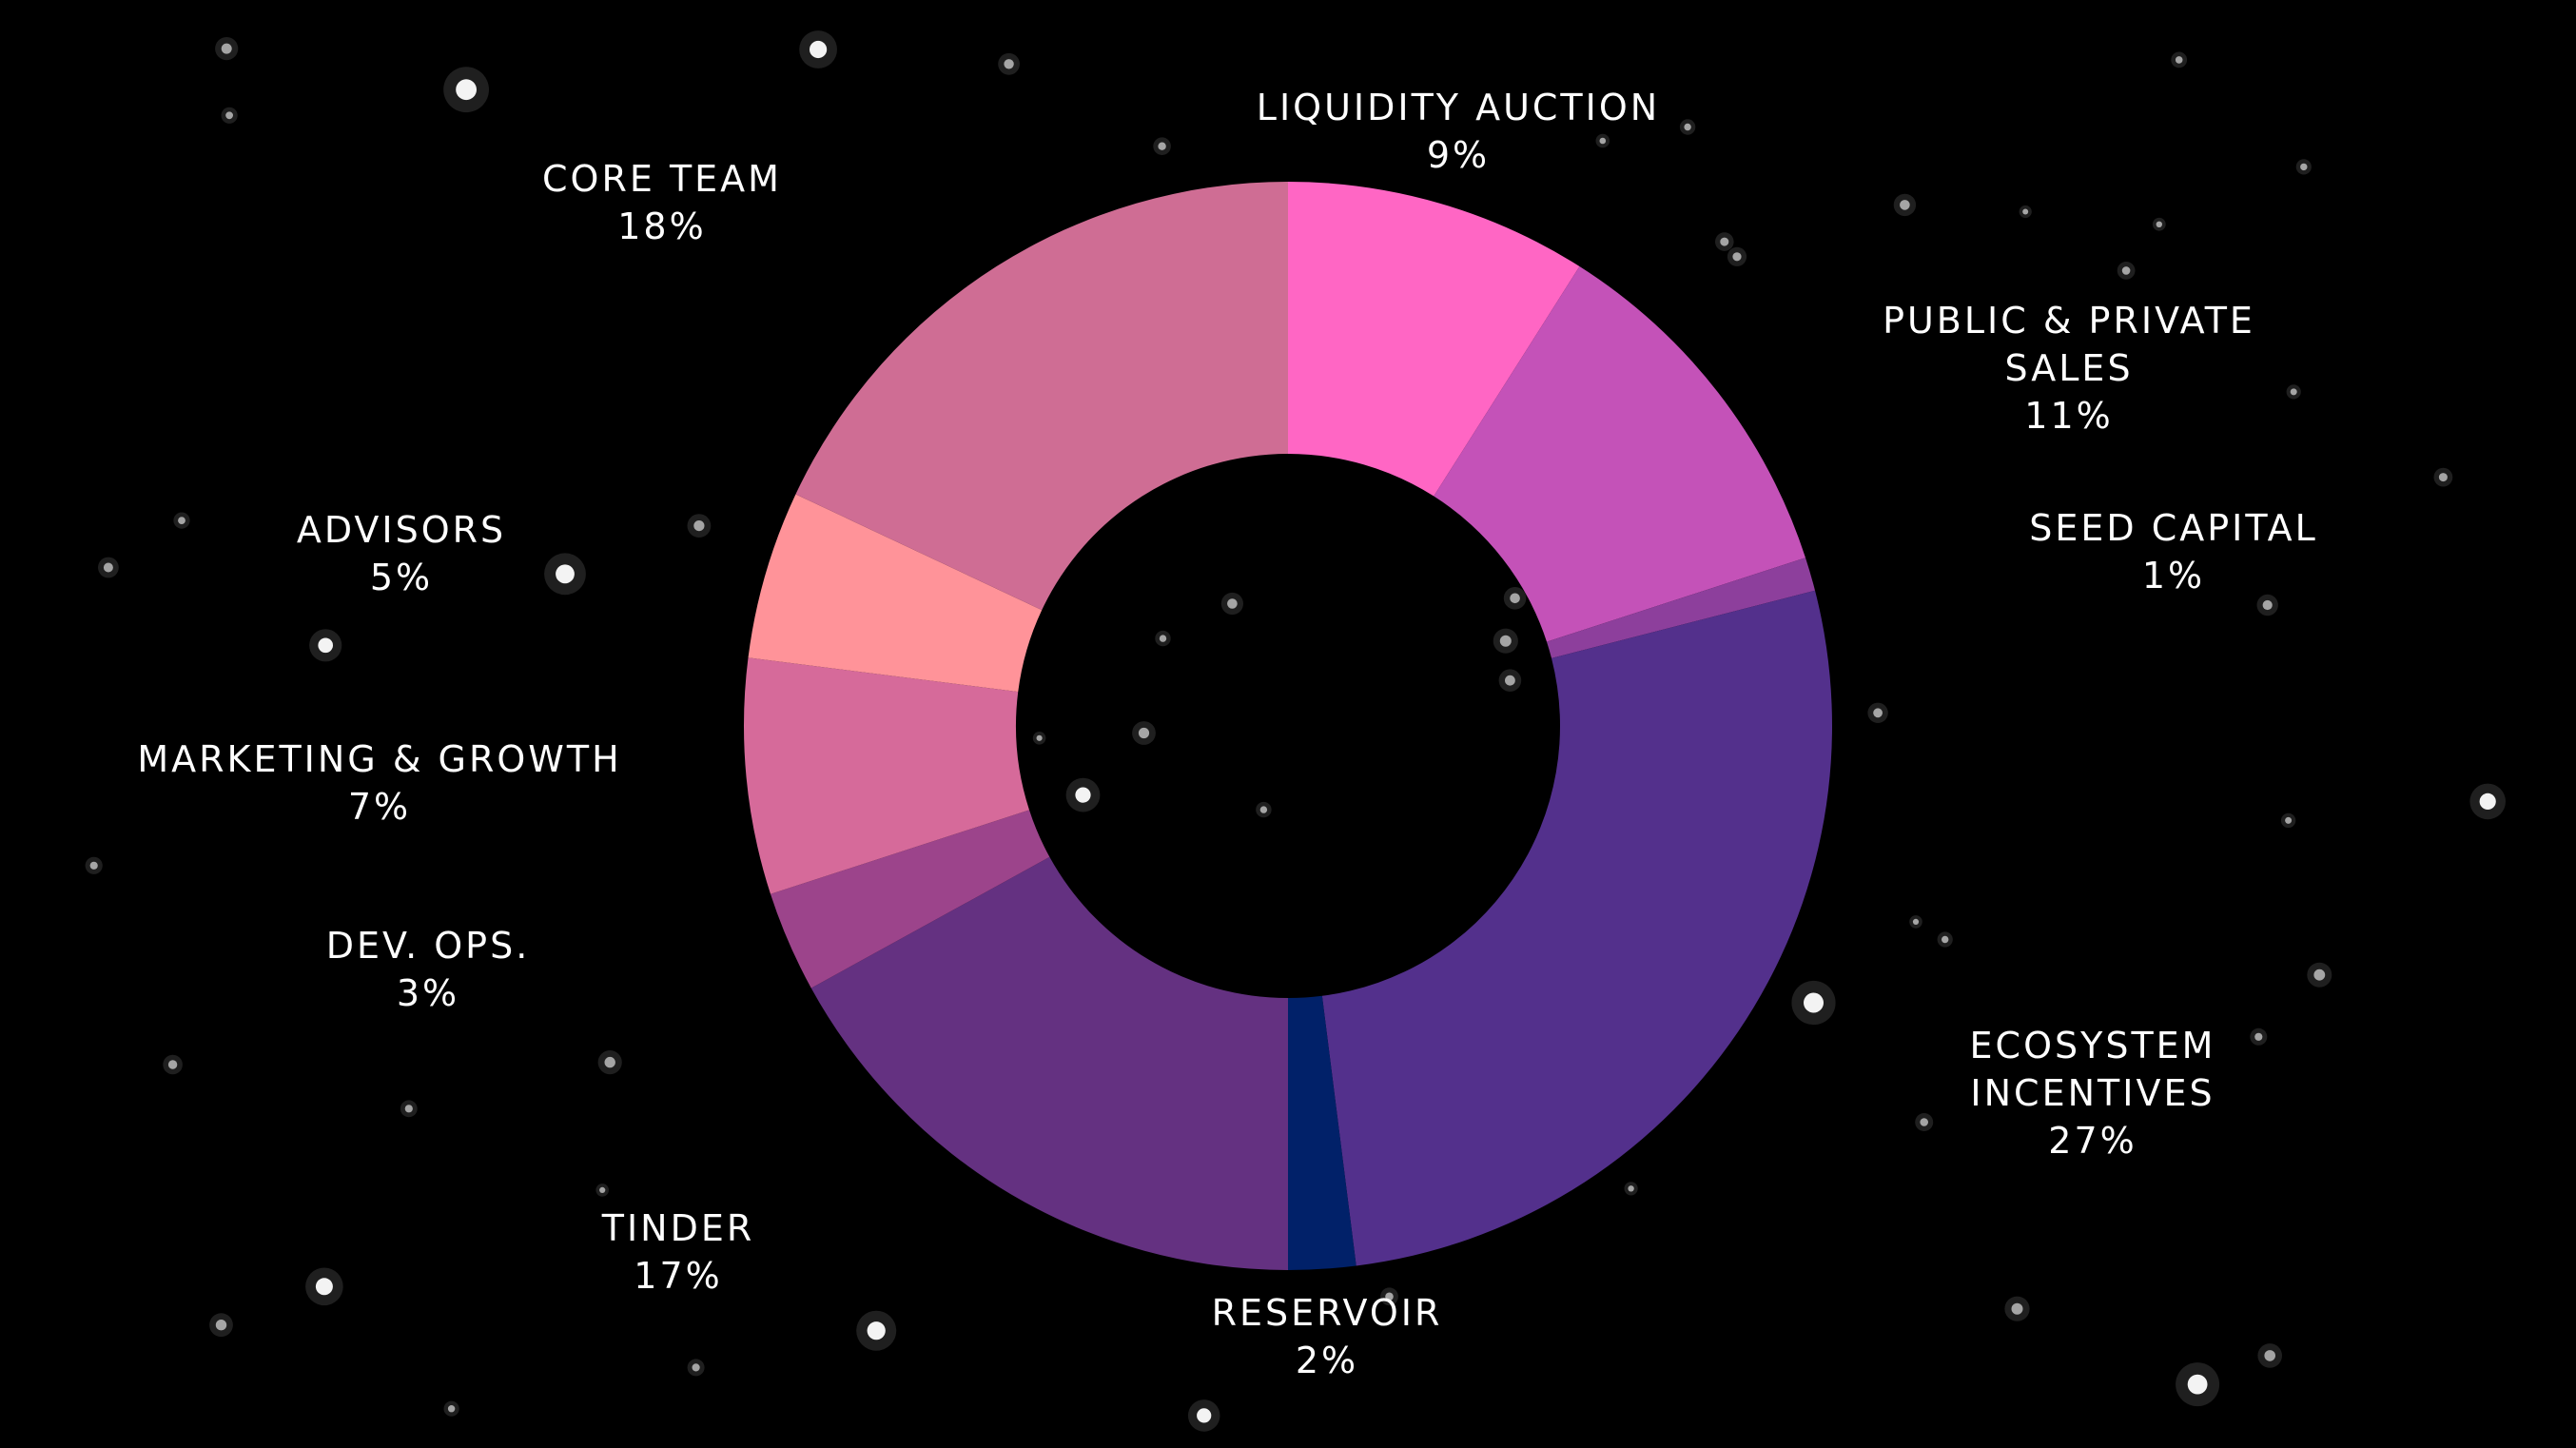  I want to click on donut-slice-public-private-sales, so click(1620, 454).